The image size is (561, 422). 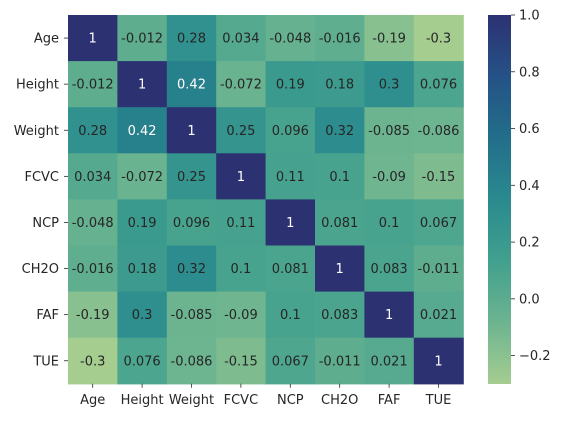 I want to click on cell-annotation: 0.42, so click(x=191, y=85).